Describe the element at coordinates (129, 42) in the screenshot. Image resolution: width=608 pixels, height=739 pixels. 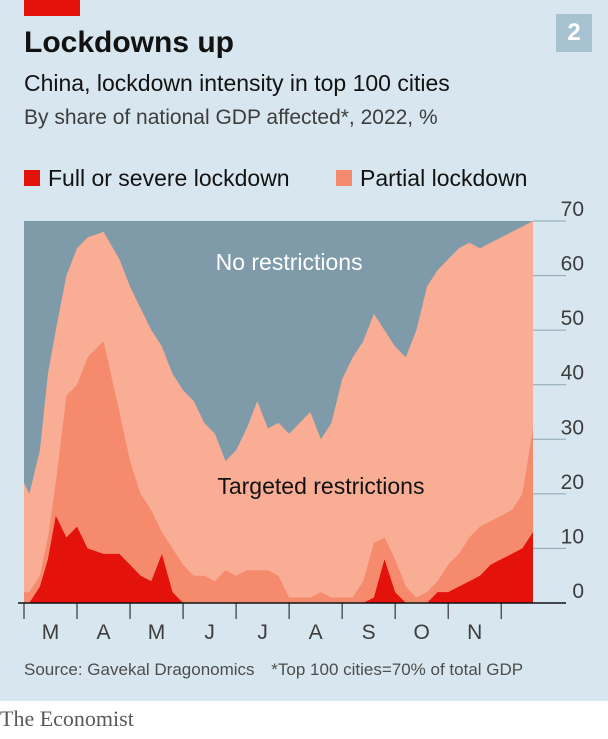
I see `chart-title: Lockdowns up` at that location.